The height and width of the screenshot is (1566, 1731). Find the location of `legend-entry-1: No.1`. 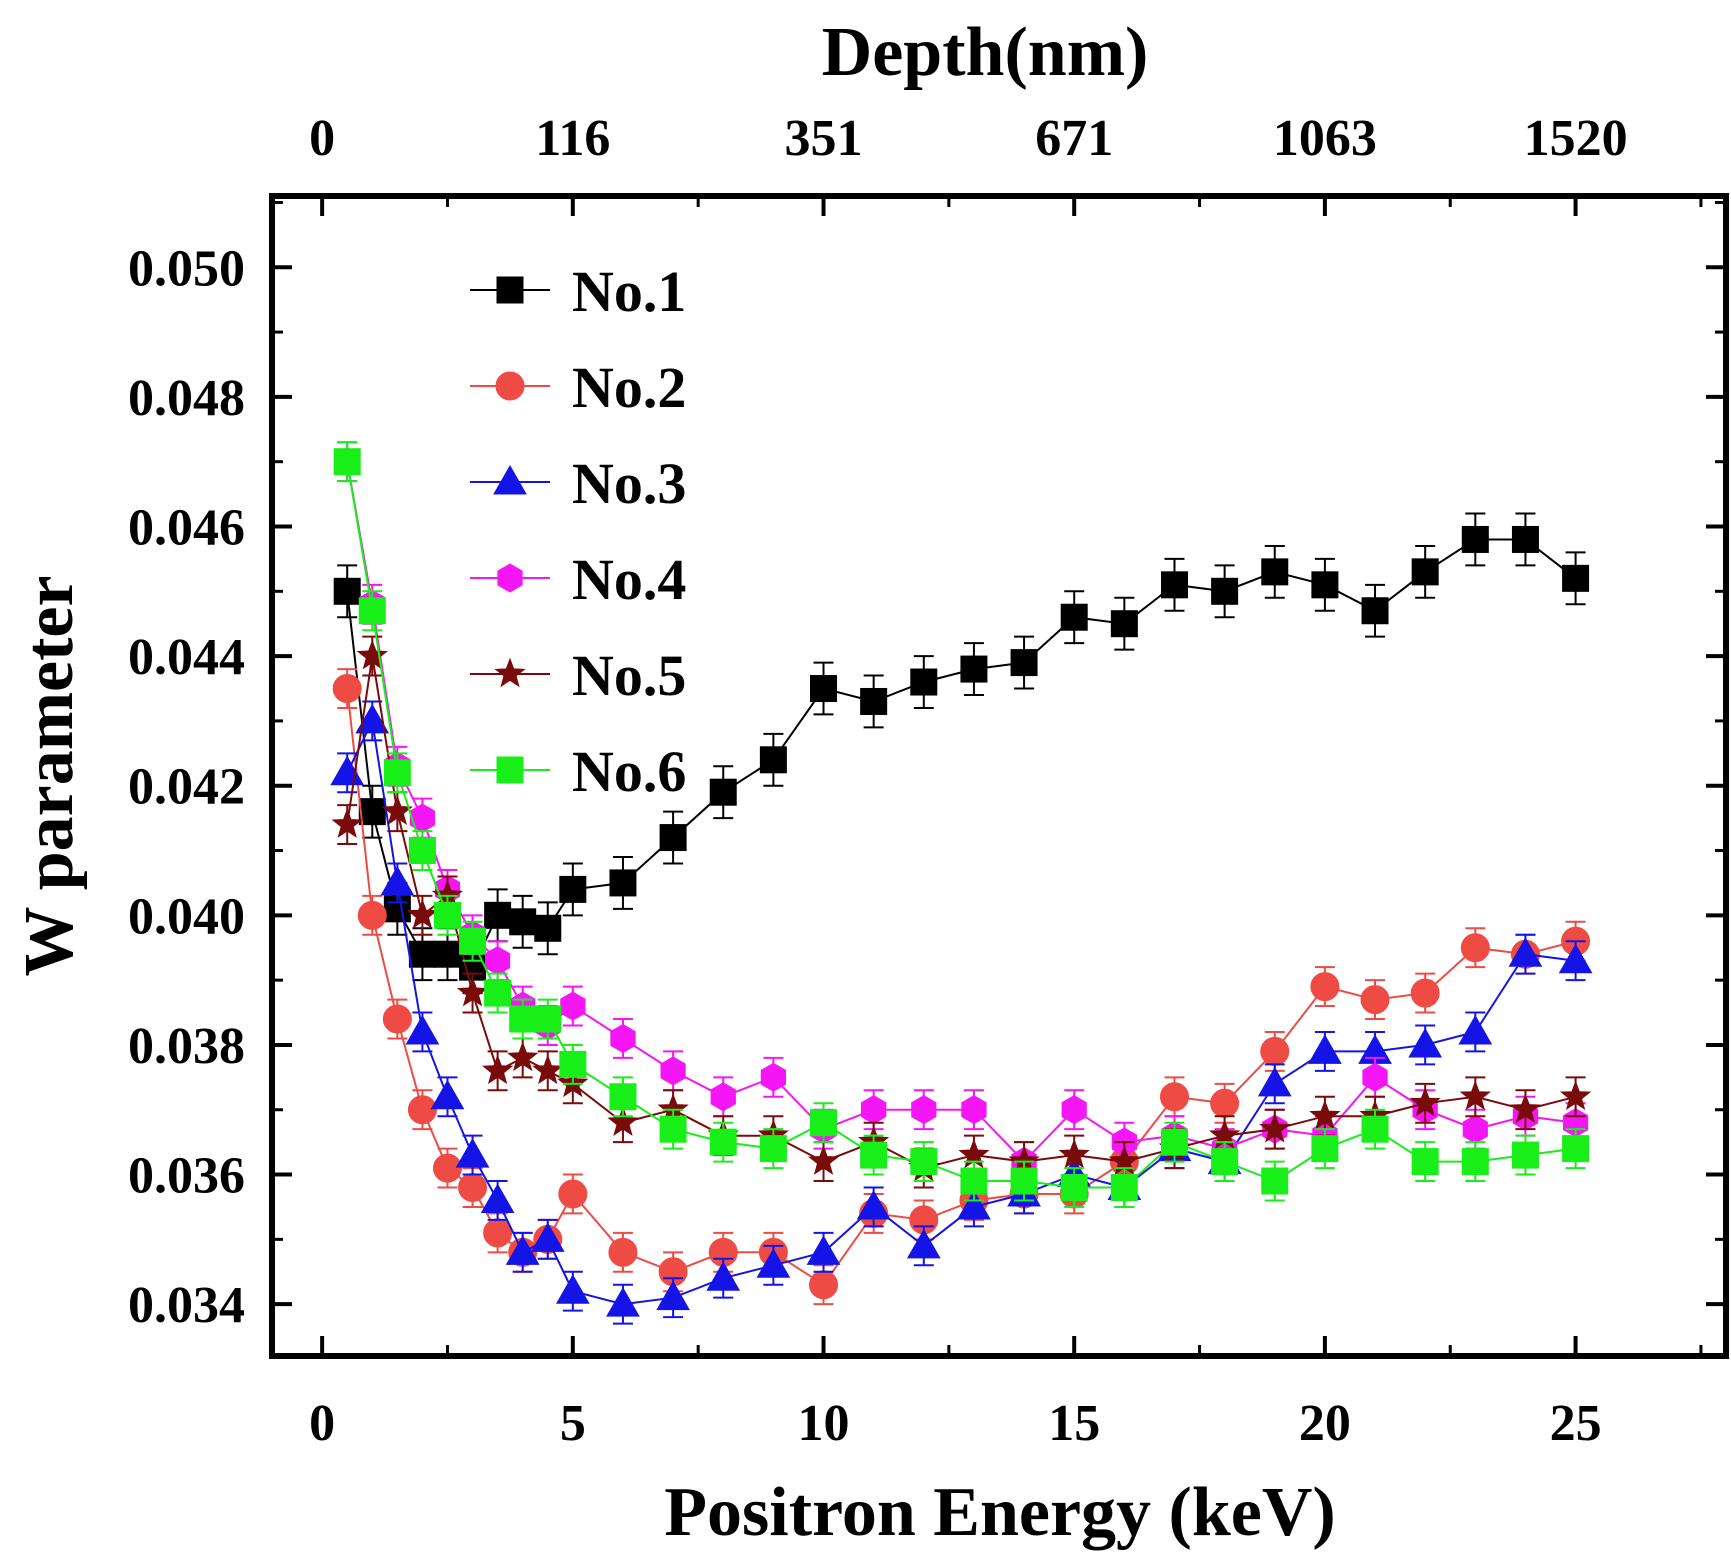

legend-entry-1: No.1 is located at coordinates (578, 291).